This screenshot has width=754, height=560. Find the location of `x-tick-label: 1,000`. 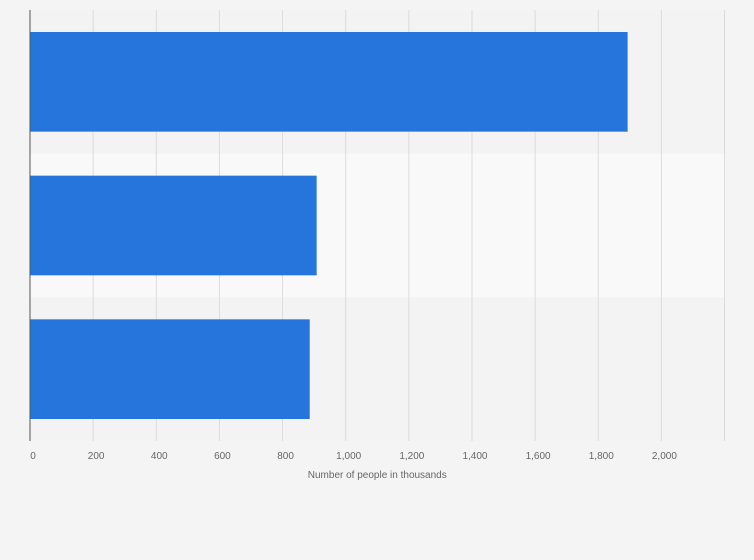

x-tick-label: 1,000 is located at coordinates (348, 456).